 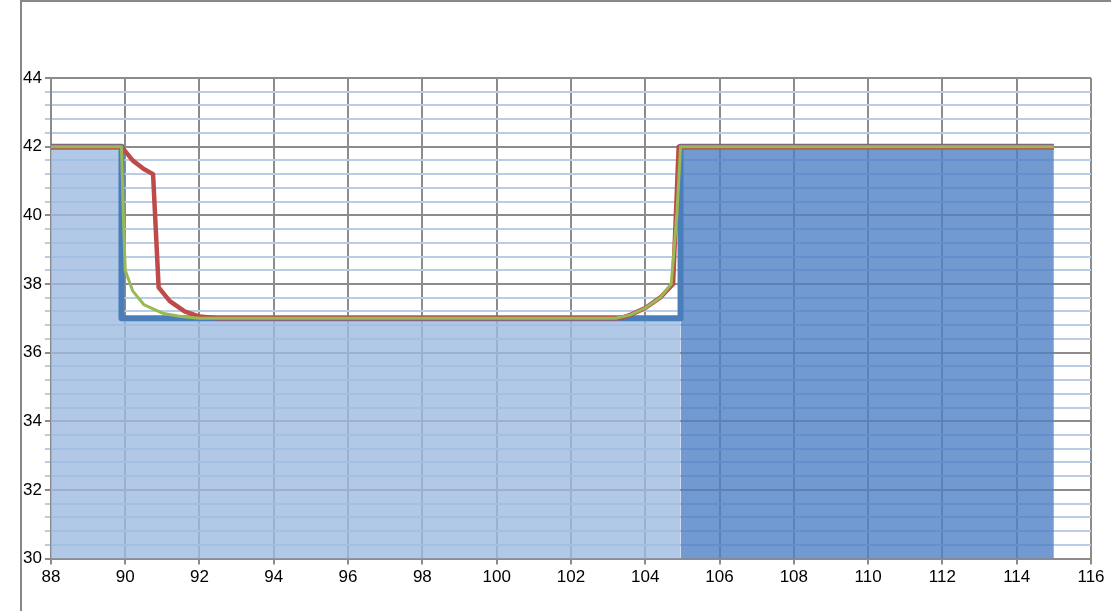 What do you see at coordinates (348, 577) in the screenshot?
I see `x-tick-label: 96` at bounding box center [348, 577].